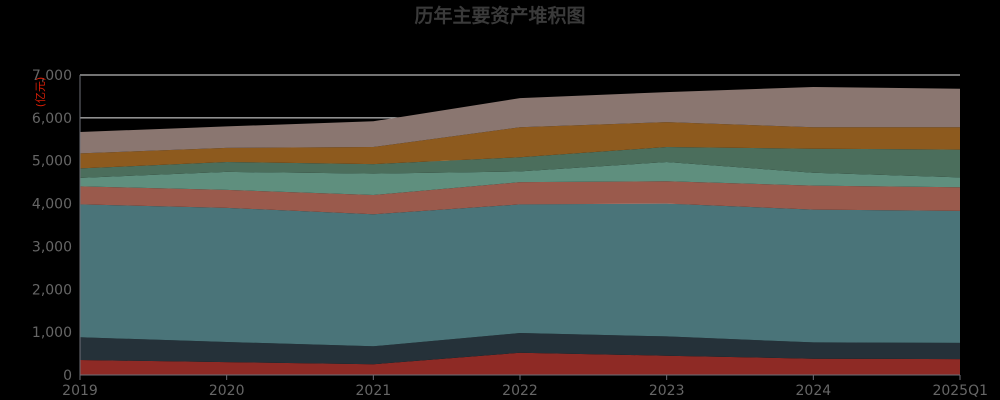 This screenshot has width=1000, height=400. Describe the element at coordinates (52, 290) in the screenshot. I see `y-tick-label: 2,000` at that location.